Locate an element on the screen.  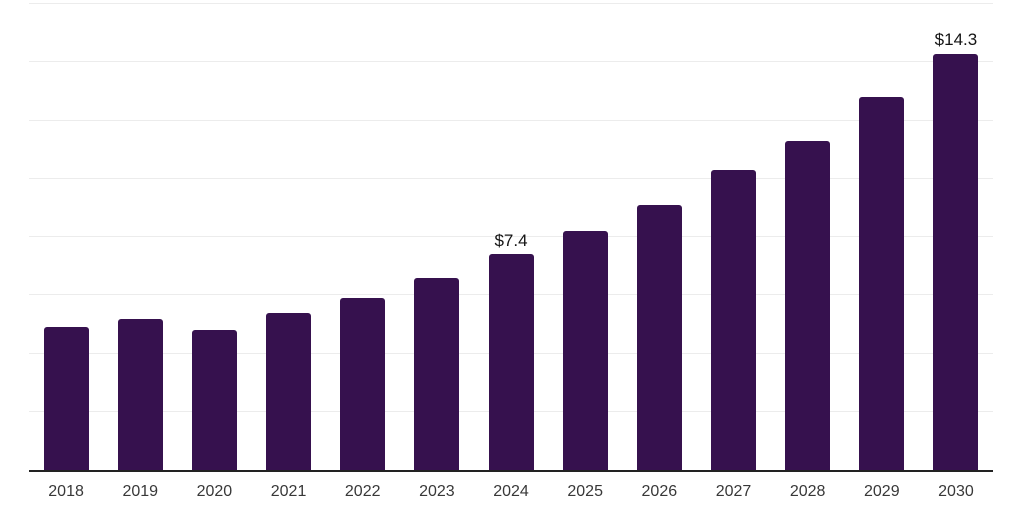
bar-group-2021 is located at coordinates (288, 237).